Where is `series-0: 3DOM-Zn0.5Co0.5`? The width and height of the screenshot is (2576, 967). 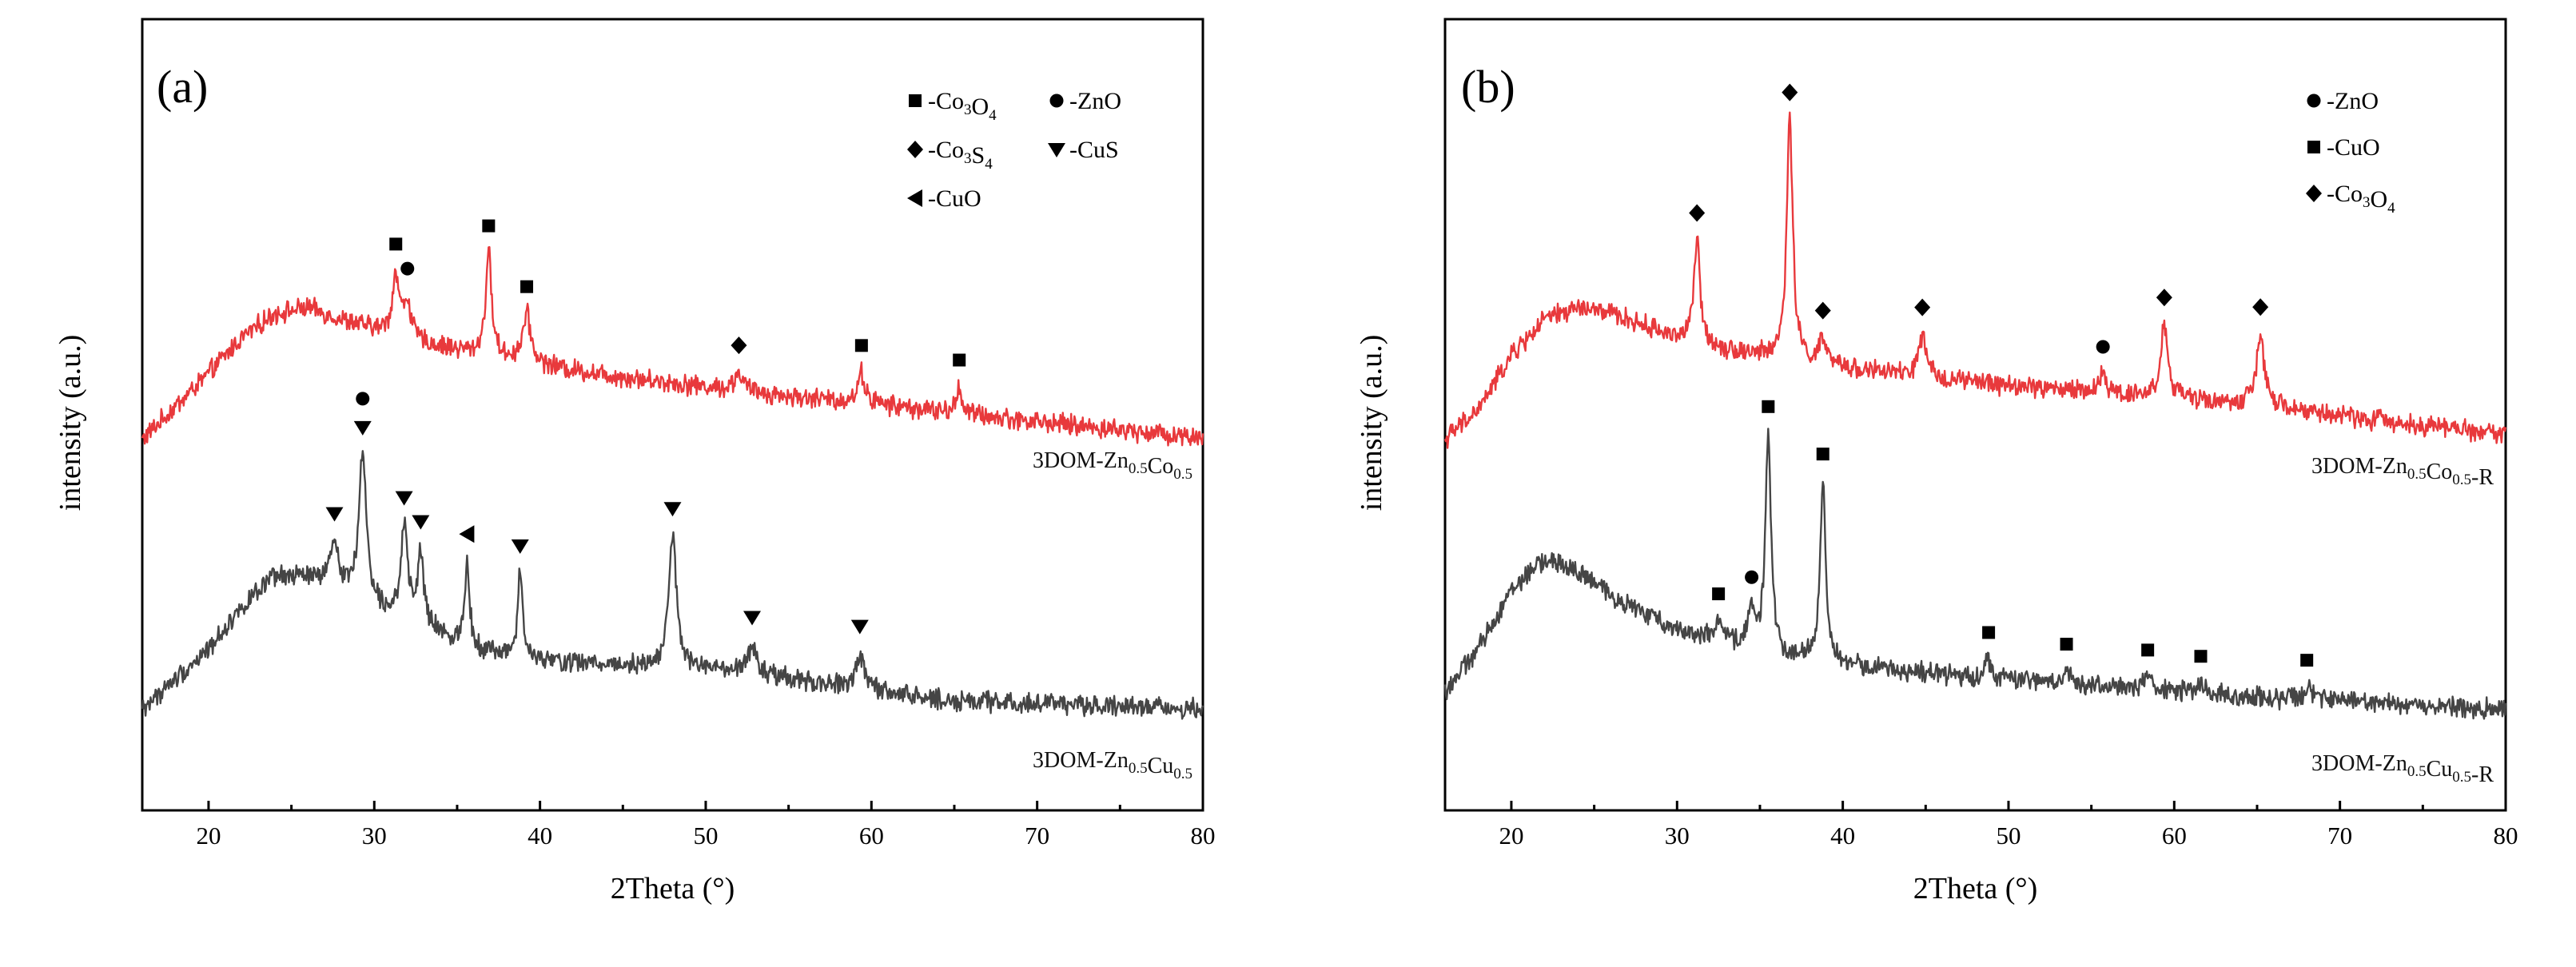
series-0: 3DOM-Zn0.5Co0.5 is located at coordinates (672, 351).